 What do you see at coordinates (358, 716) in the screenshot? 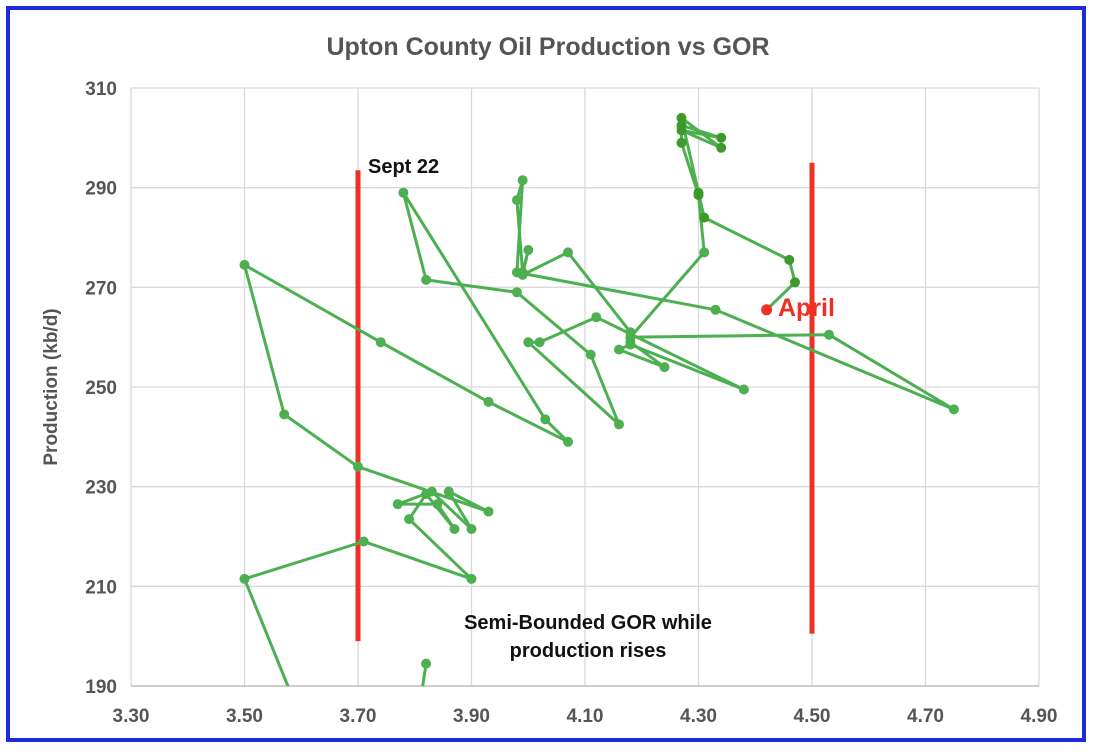
I see `x-tick-label: 3.70` at bounding box center [358, 716].